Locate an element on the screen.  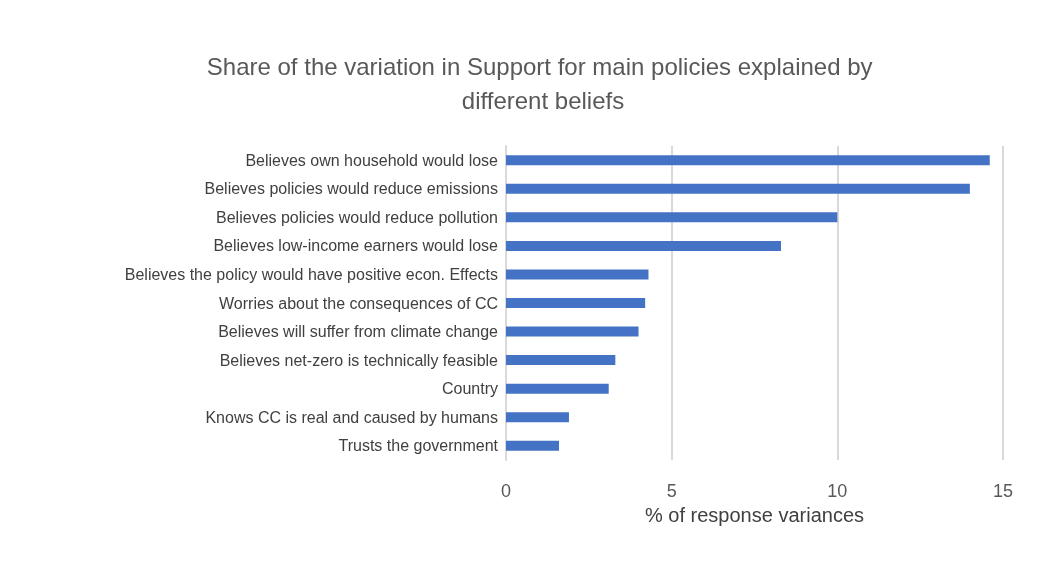
x-axis-title: % of response variances is located at coordinates (754, 514).